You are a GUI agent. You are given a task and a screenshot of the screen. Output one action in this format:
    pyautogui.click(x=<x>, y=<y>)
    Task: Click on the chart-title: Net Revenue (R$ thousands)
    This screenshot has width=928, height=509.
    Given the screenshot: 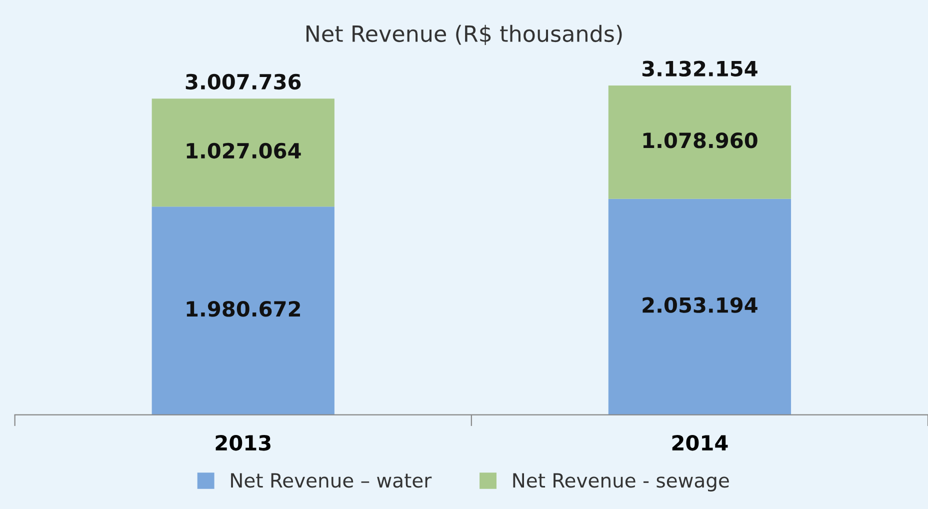 What is the action you would take?
    pyautogui.click(x=464, y=35)
    